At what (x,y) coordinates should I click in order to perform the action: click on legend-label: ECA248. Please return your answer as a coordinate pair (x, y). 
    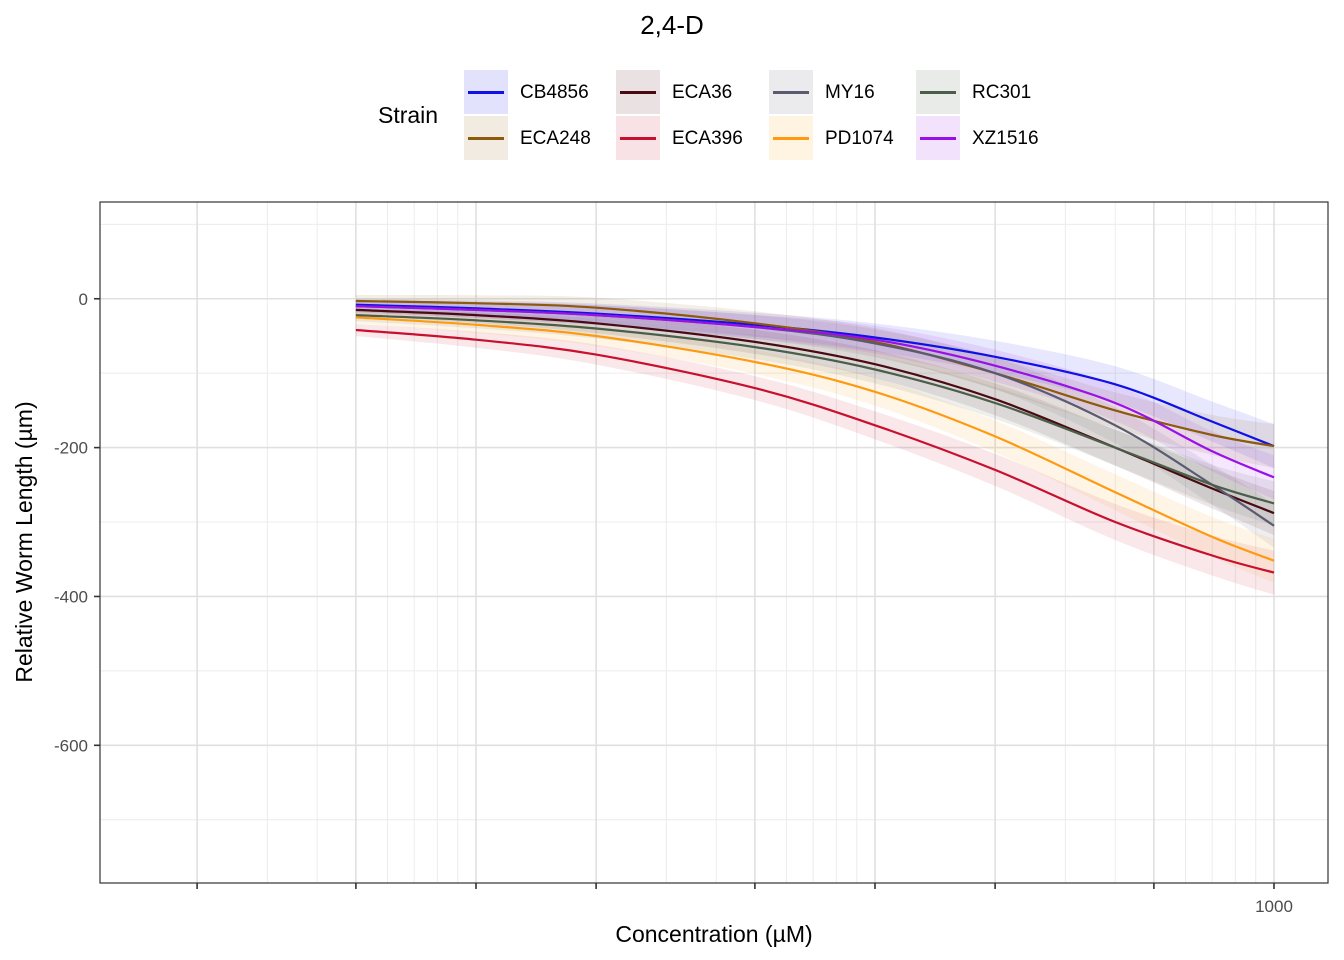
    Looking at the image, I should click on (555, 138).